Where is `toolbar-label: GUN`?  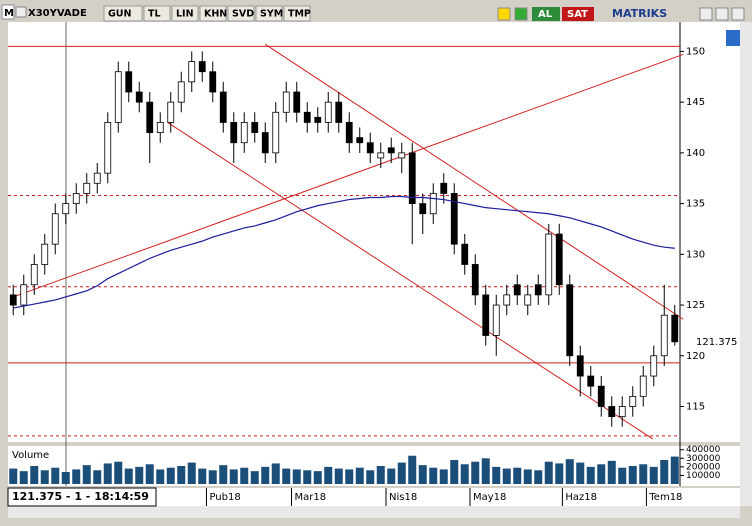 toolbar-label: GUN is located at coordinates (120, 14).